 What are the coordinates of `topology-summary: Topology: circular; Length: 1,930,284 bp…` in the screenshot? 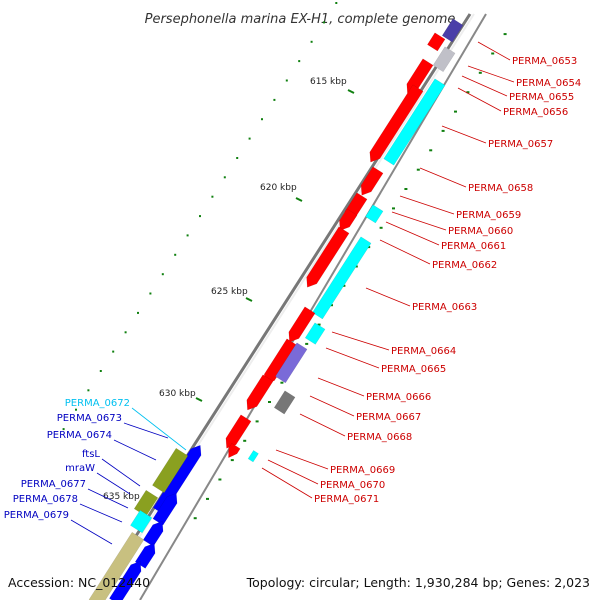 It's located at (418, 582).